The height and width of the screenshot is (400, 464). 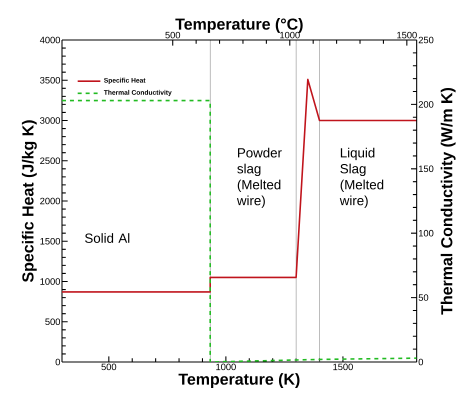 What do you see at coordinates (259, 178) in the screenshot?
I see `annotation: Powder slag (Melted wire)` at bounding box center [259, 178].